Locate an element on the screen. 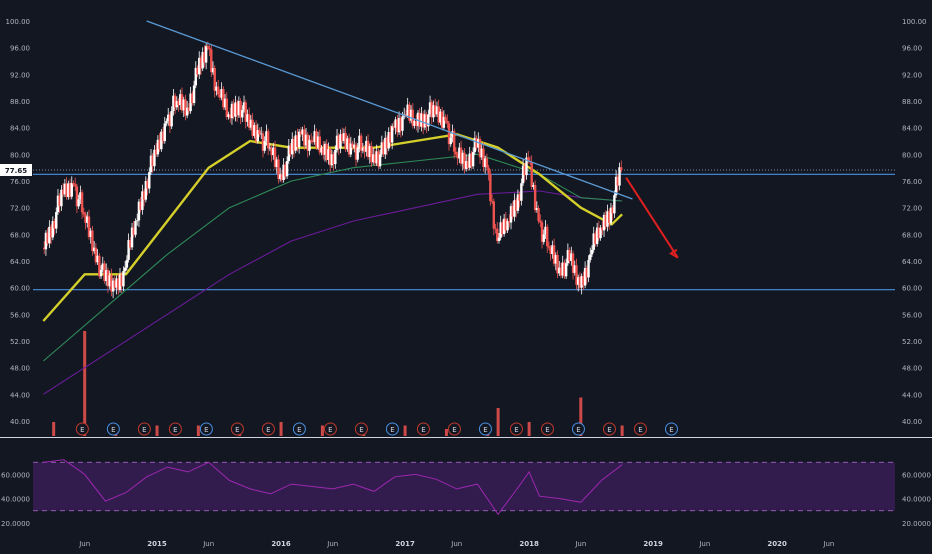  volume-bar is located at coordinates (622, 430).